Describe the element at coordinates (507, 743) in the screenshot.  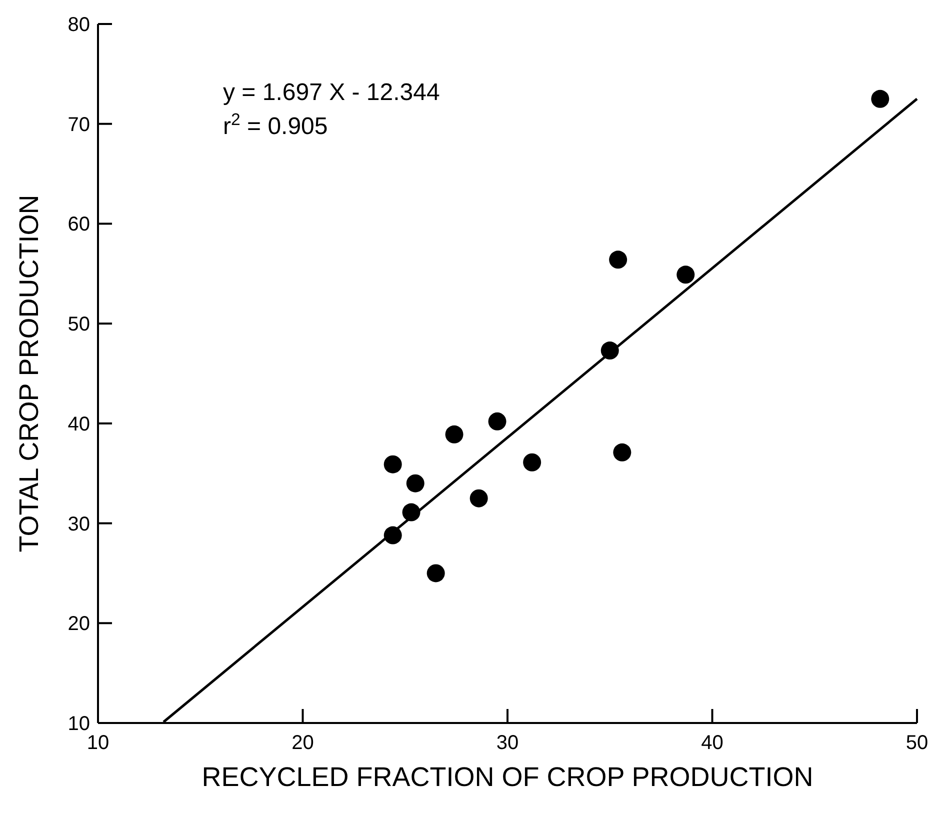
I see `x-tick-label: 30` at that location.